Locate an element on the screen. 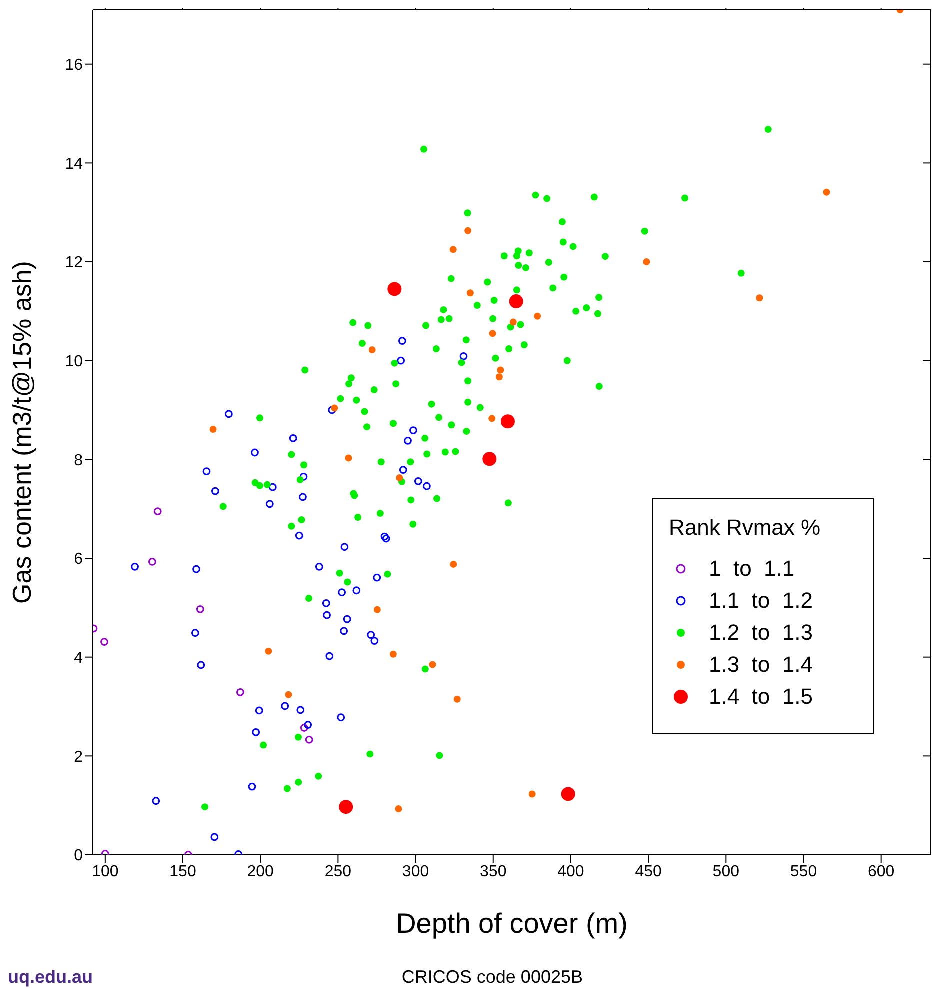  x-tick-label: 150 is located at coordinates (183, 871).